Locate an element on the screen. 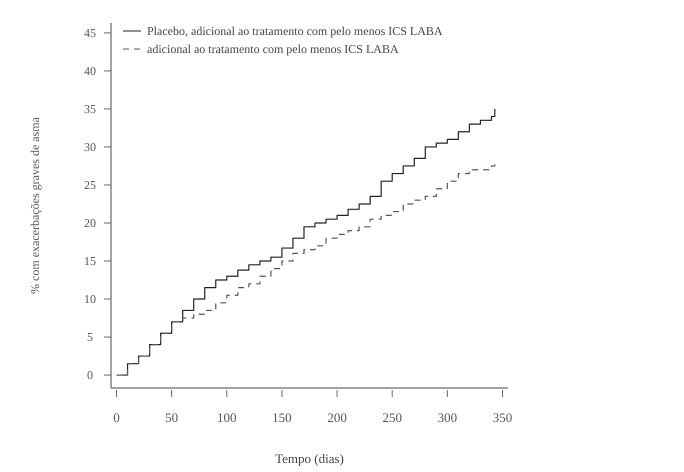 This screenshot has height=472, width=684. x-tick-label: 0 is located at coordinates (116, 417).